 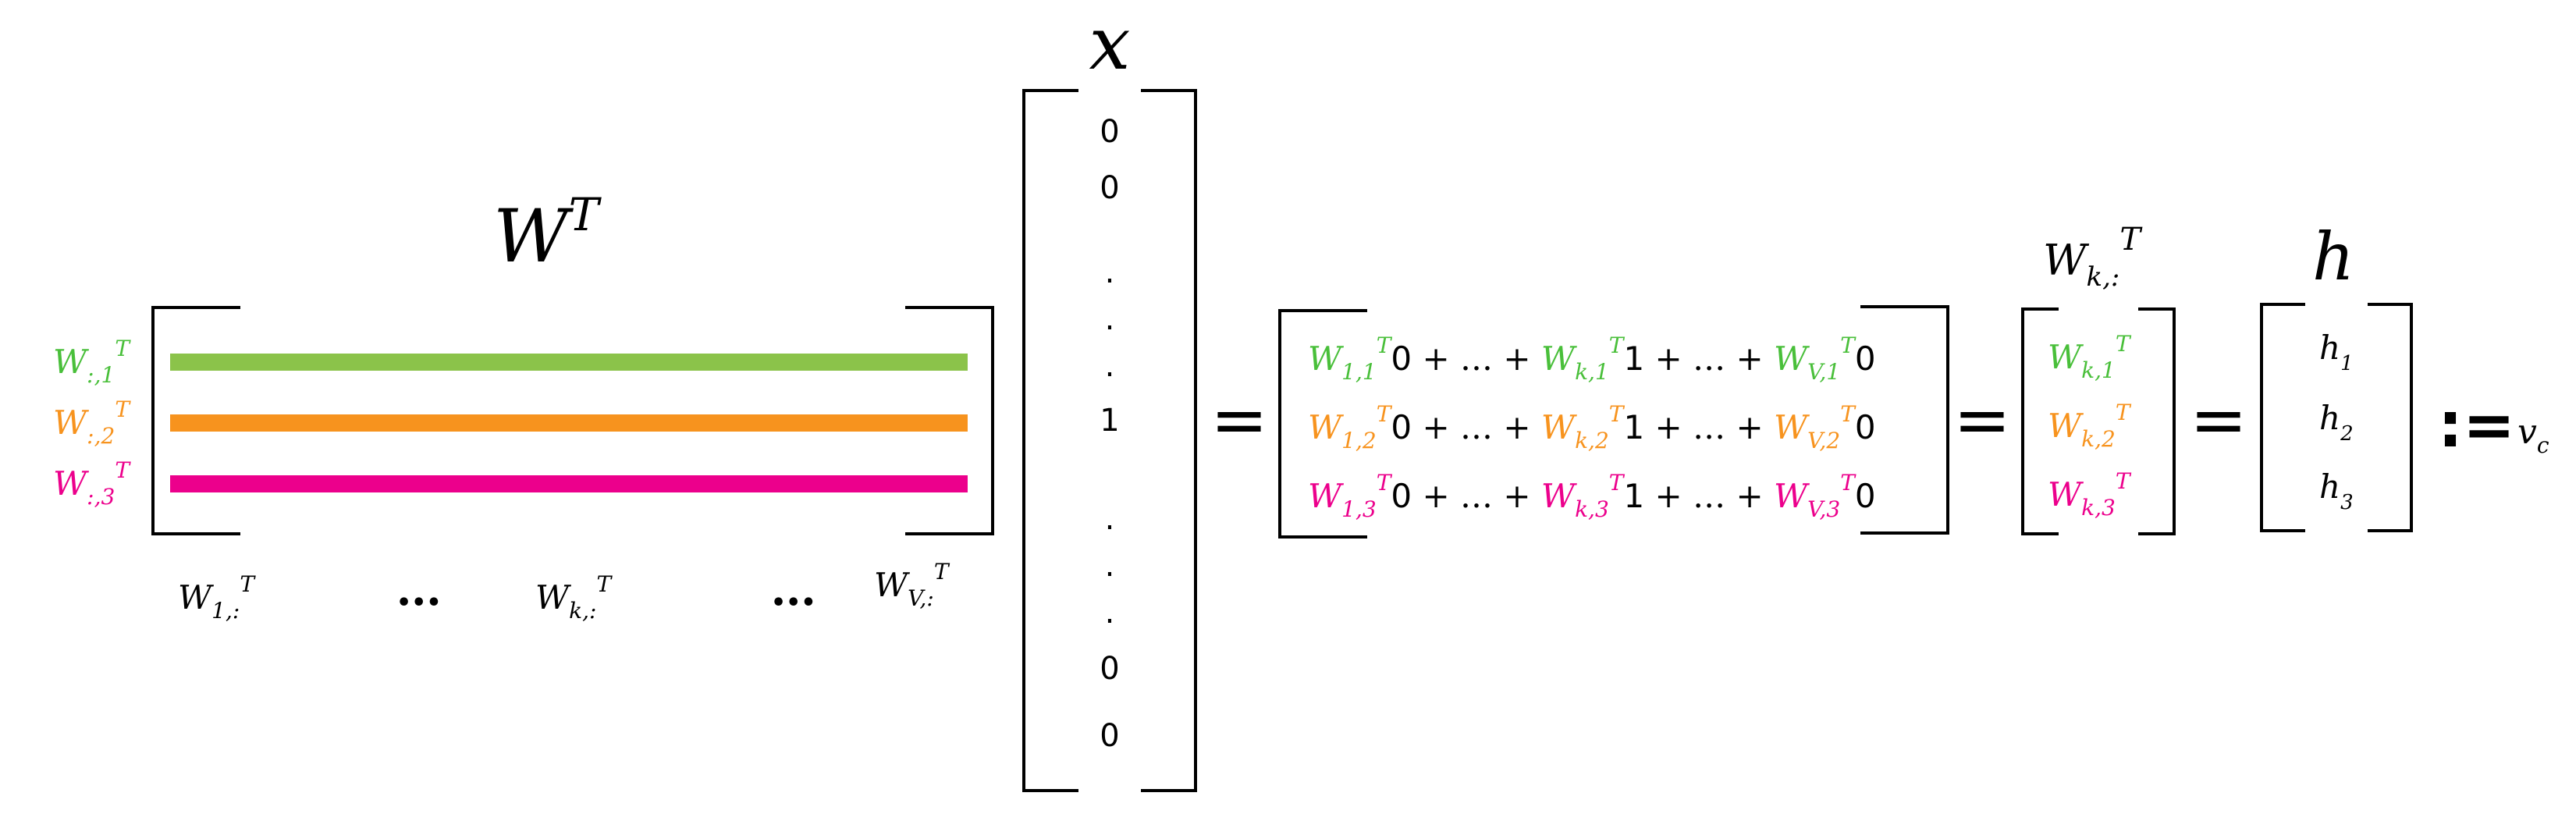 I want to click on col-ellipsis-2: •••, so click(x=793, y=603).